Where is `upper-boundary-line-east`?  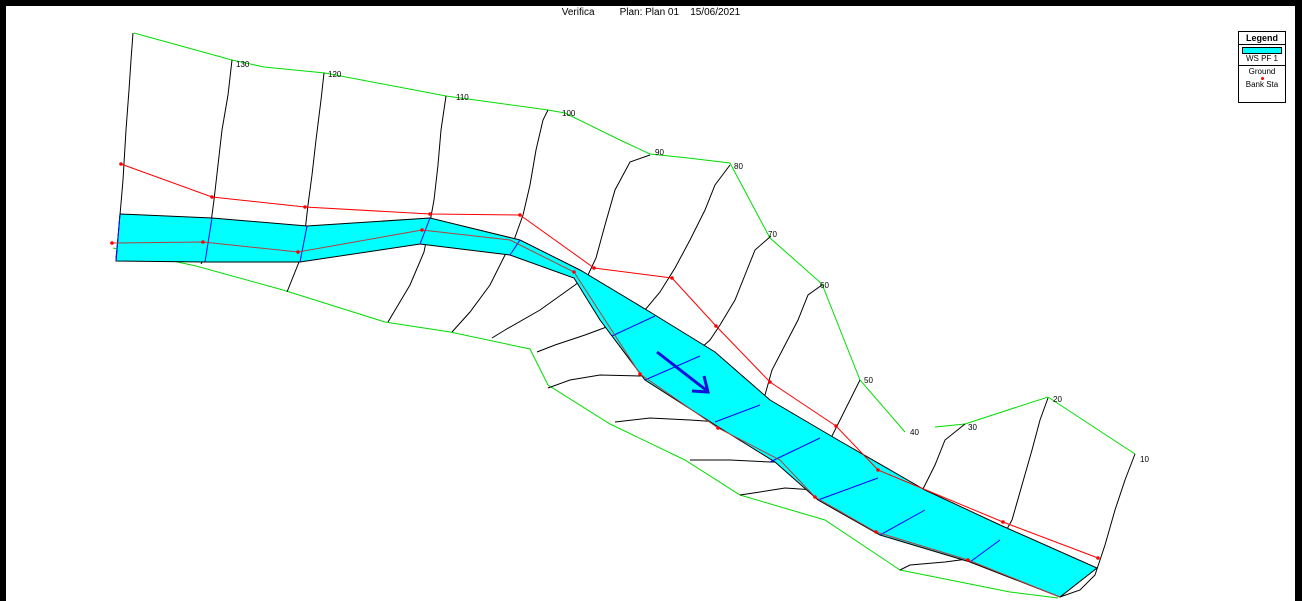
upper-boundary-line-east is located at coordinates (1035, 425).